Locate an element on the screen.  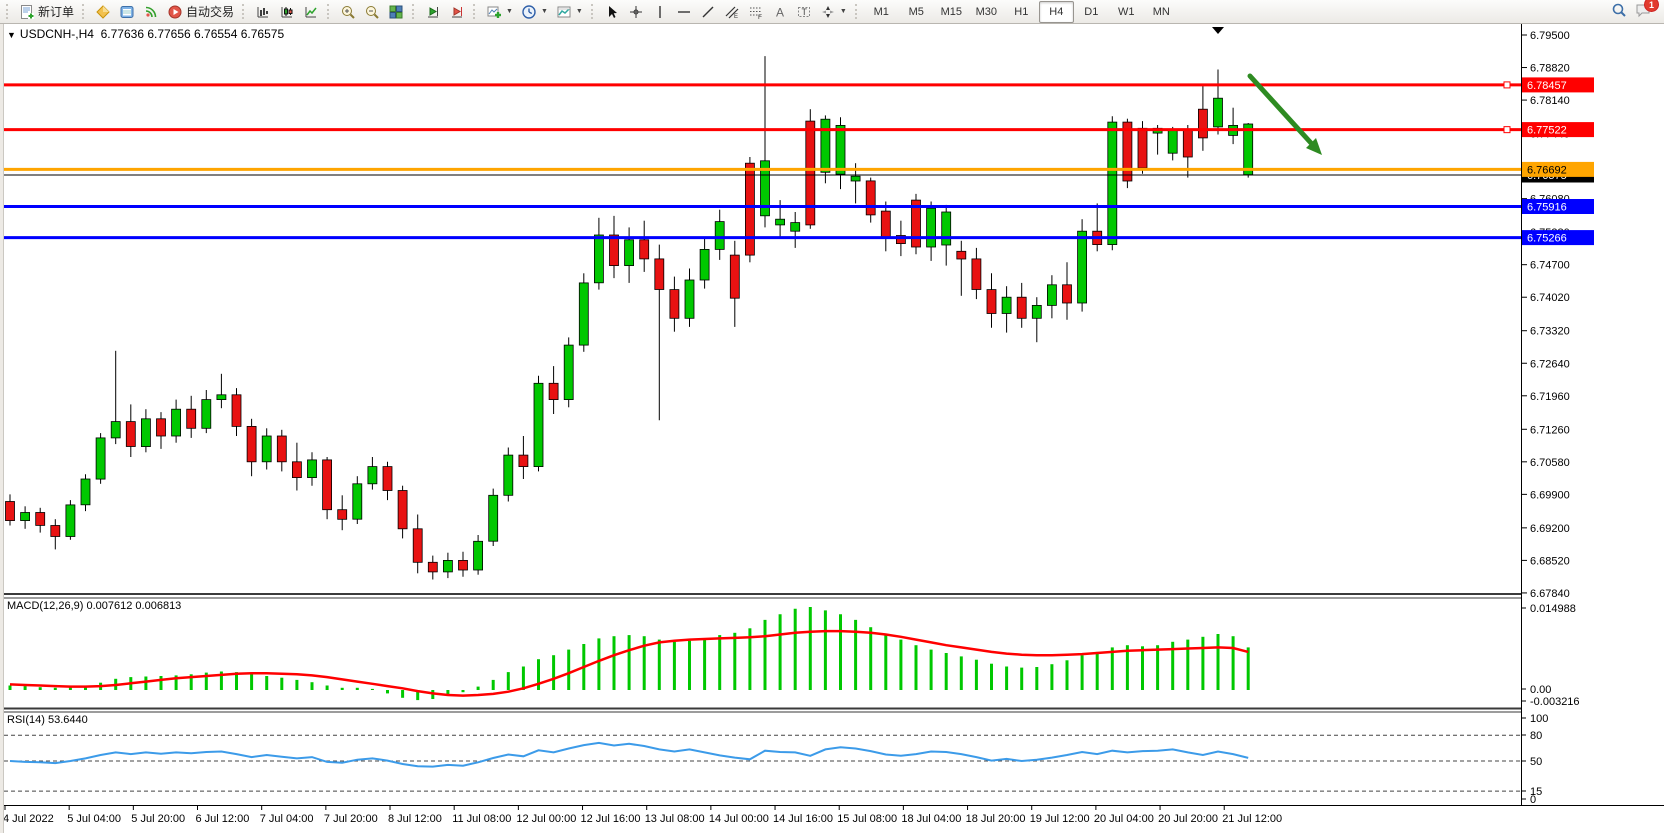
price-tick-label: 6.78140 is located at coordinates (1550, 101).